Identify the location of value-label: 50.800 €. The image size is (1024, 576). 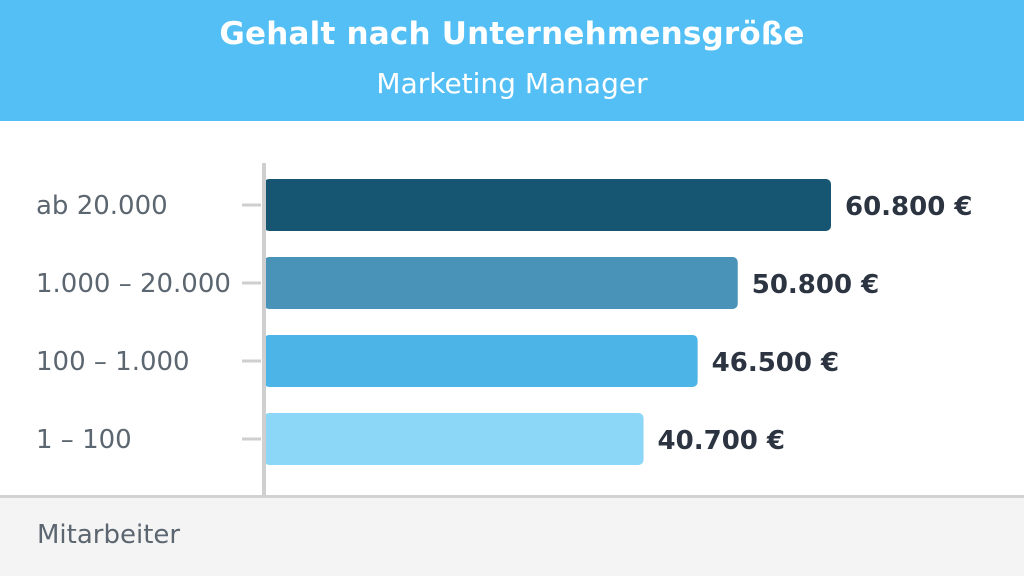
(815, 285).